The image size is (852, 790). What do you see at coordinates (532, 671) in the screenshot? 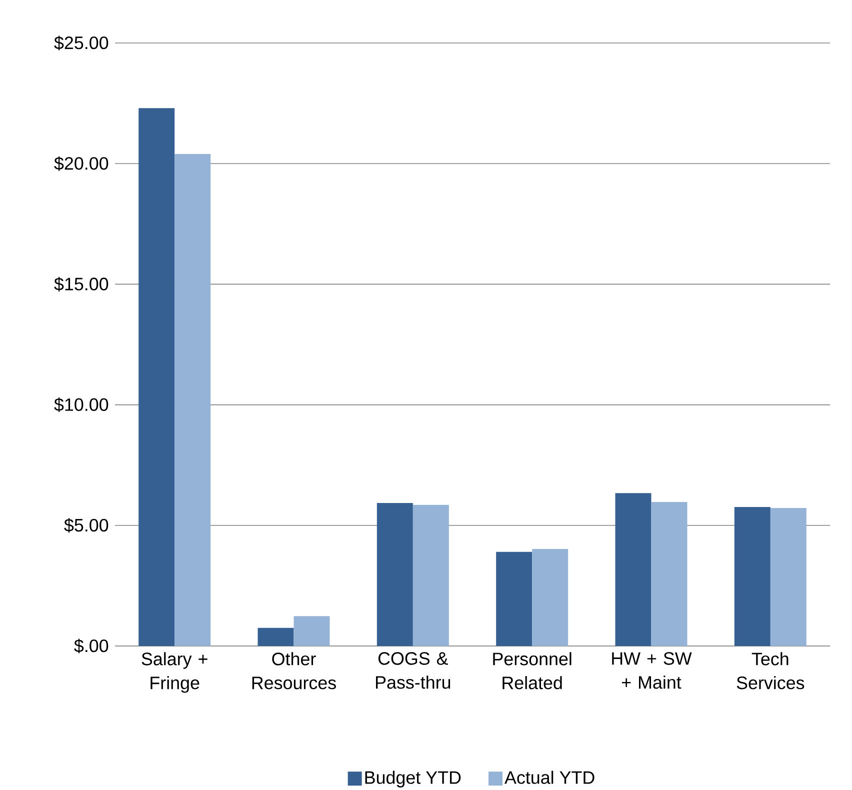
I see `x-tick-label: Personnel Related` at bounding box center [532, 671].